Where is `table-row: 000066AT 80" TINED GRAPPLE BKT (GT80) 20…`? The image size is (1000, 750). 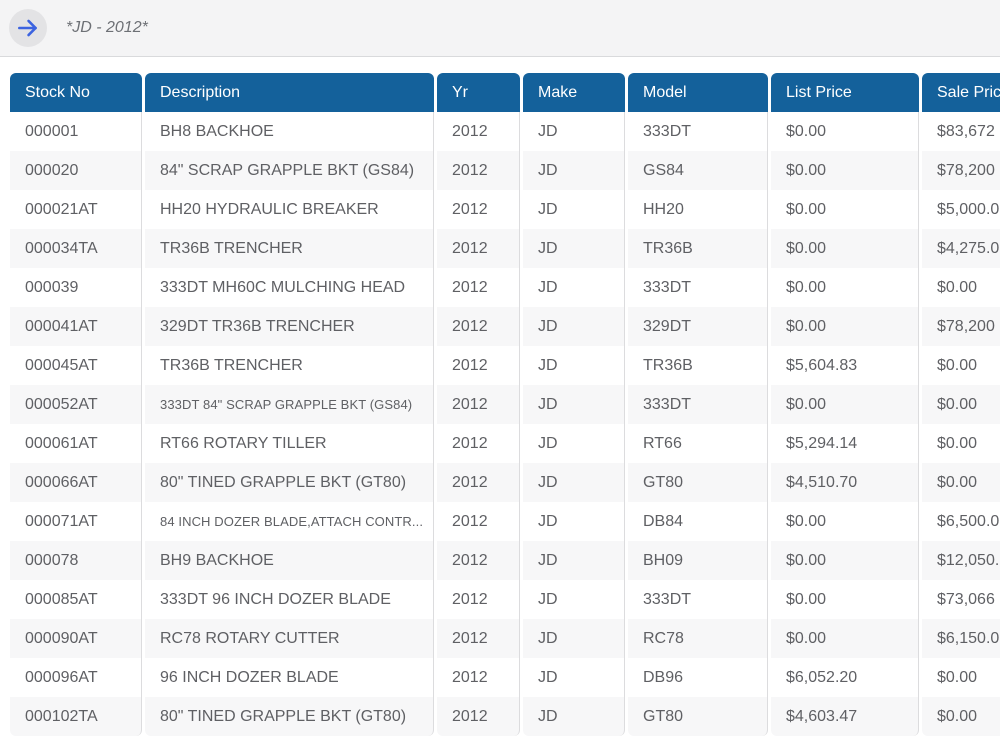
table-row: 000066AT 80" TINED GRAPPLE BKT (GT80) 20… is located at coordinates (505, 482).